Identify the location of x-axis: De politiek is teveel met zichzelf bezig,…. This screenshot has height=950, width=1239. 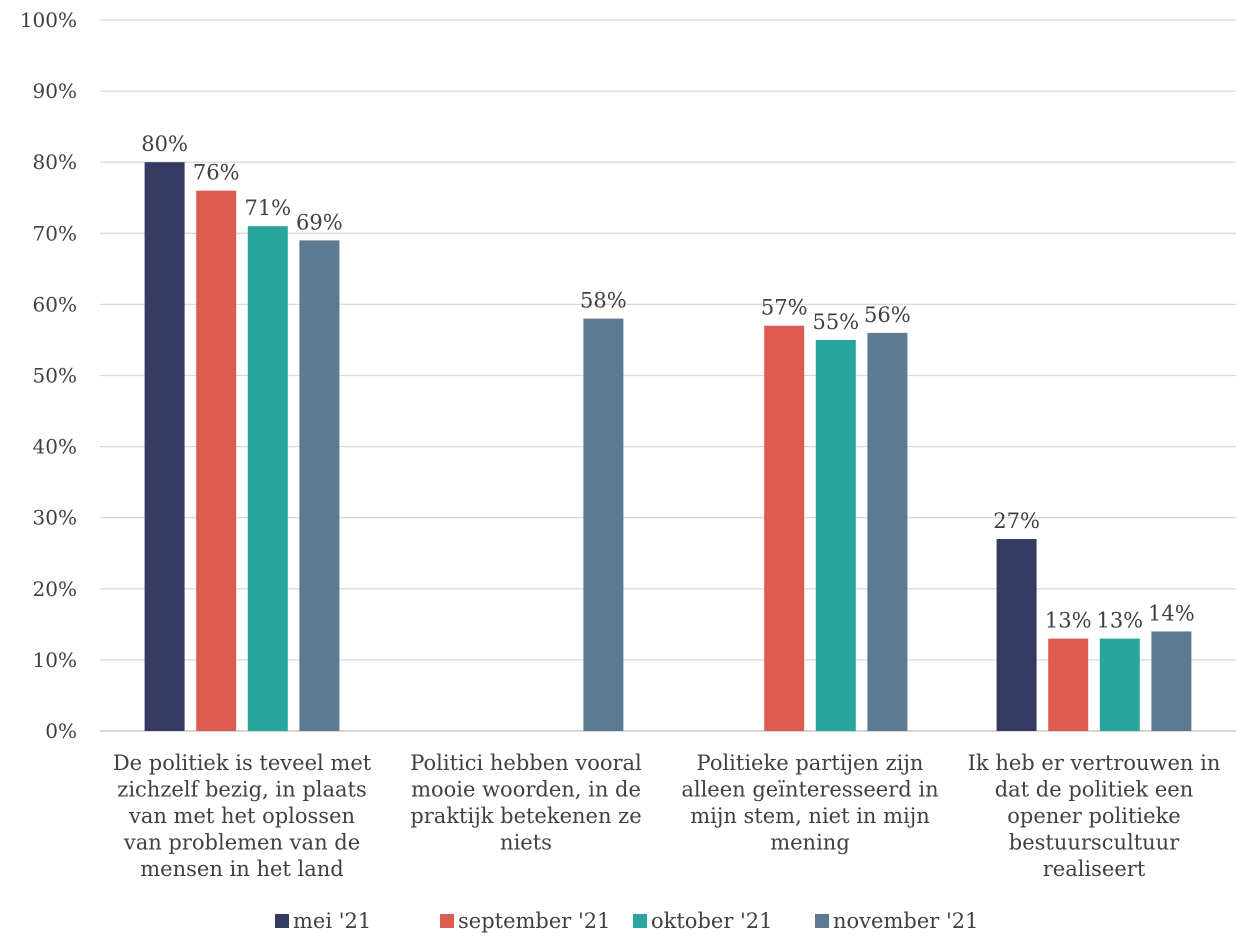
(667, 816).